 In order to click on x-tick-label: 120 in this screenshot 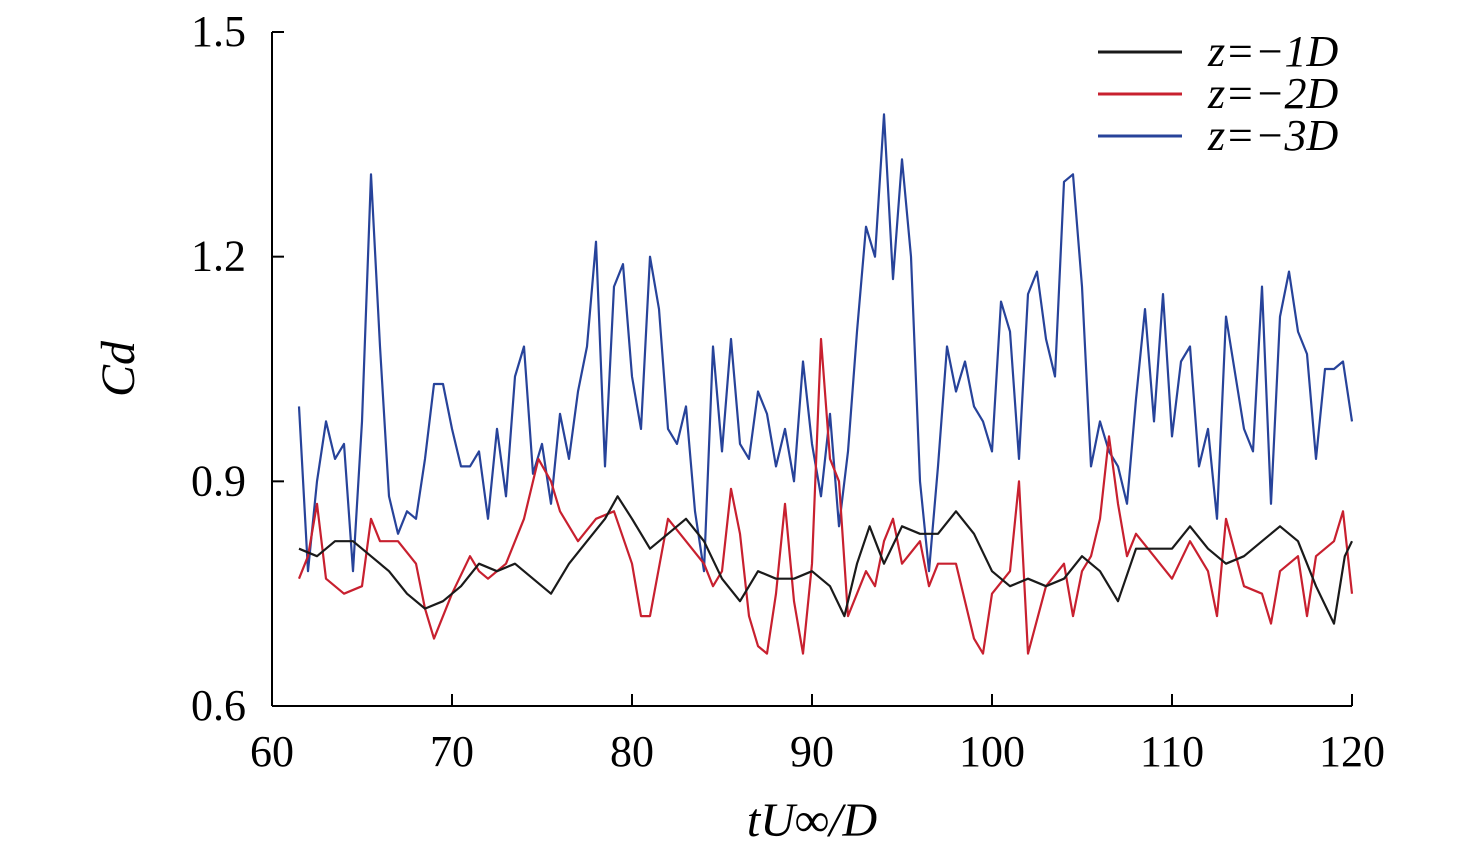, I will do `click(1352, 751)`.